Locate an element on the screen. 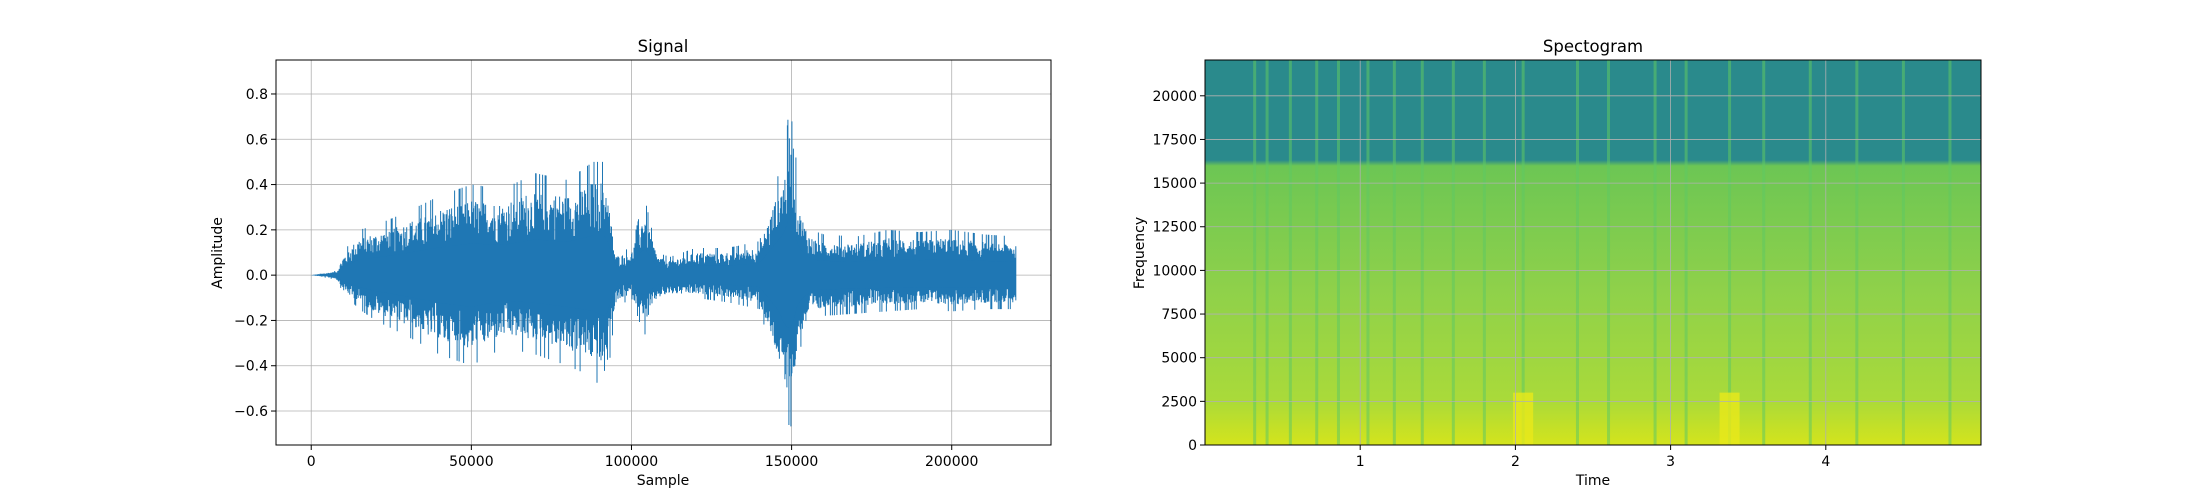  signal-ytick-label: −0.2 is located at coordinates (251, 321).